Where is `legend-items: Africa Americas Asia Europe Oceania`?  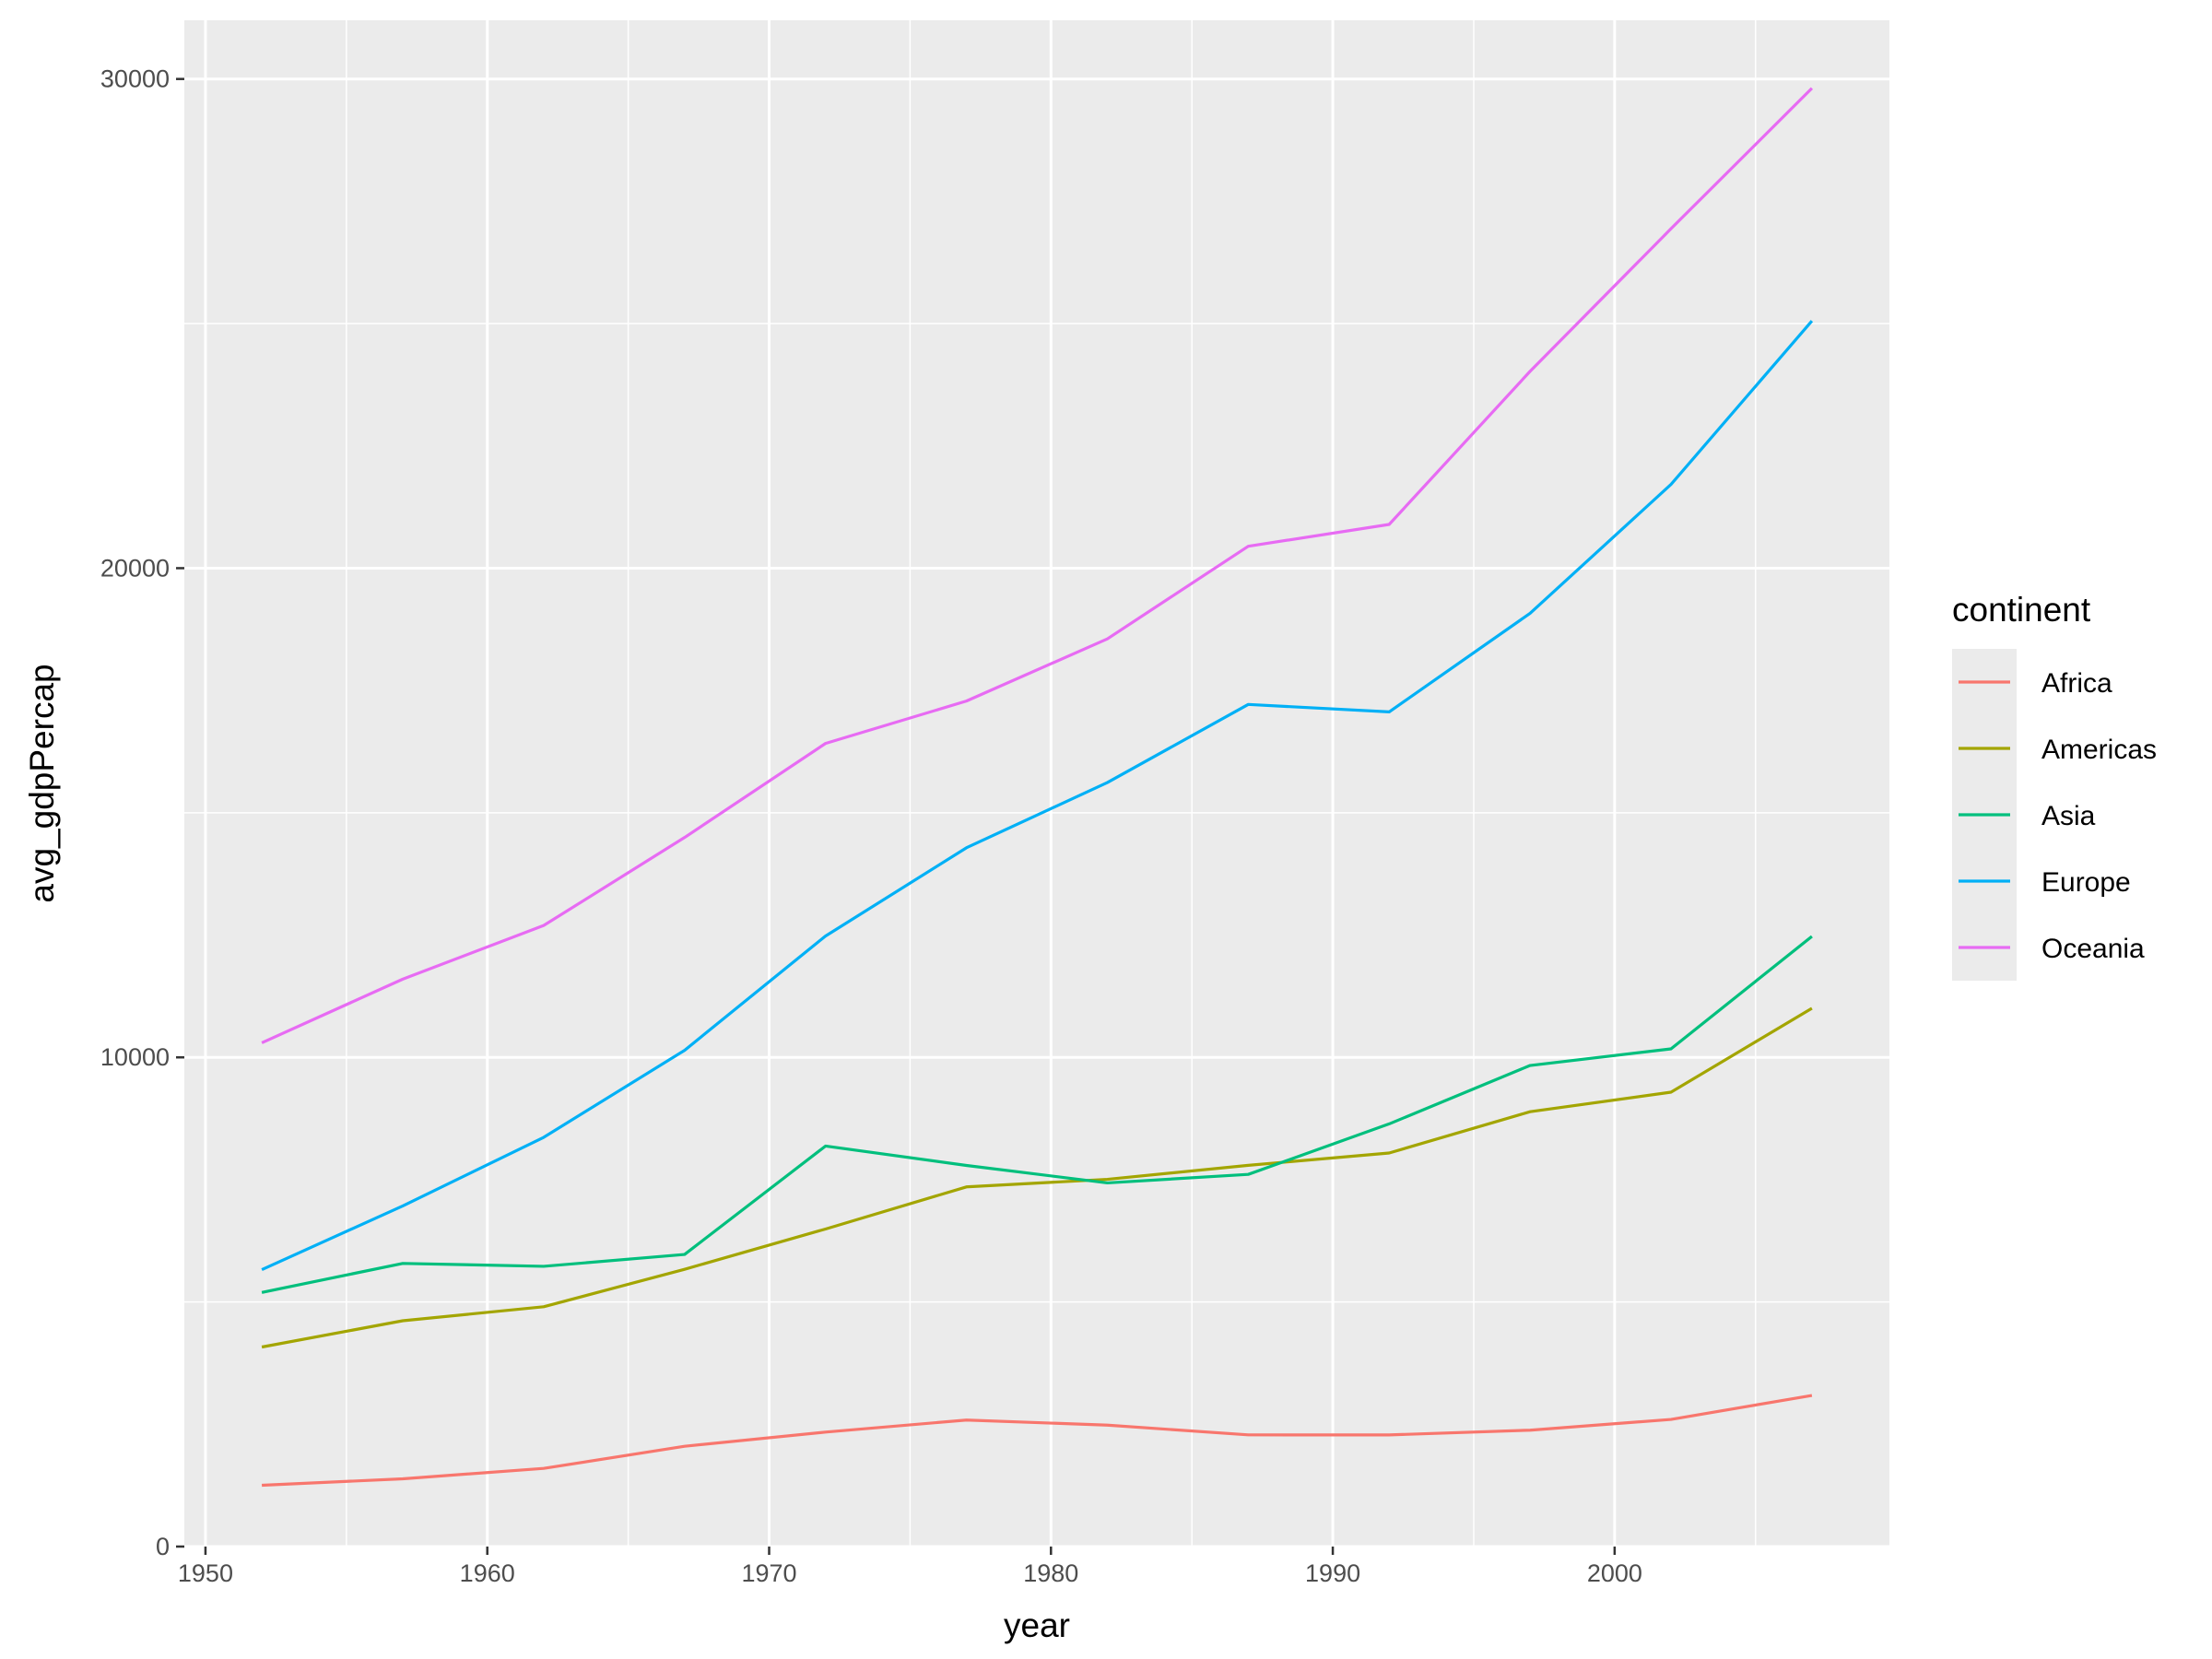 legend-items: Africa Americas Asia Europe Oceania is located at coordinates (2058, 816).